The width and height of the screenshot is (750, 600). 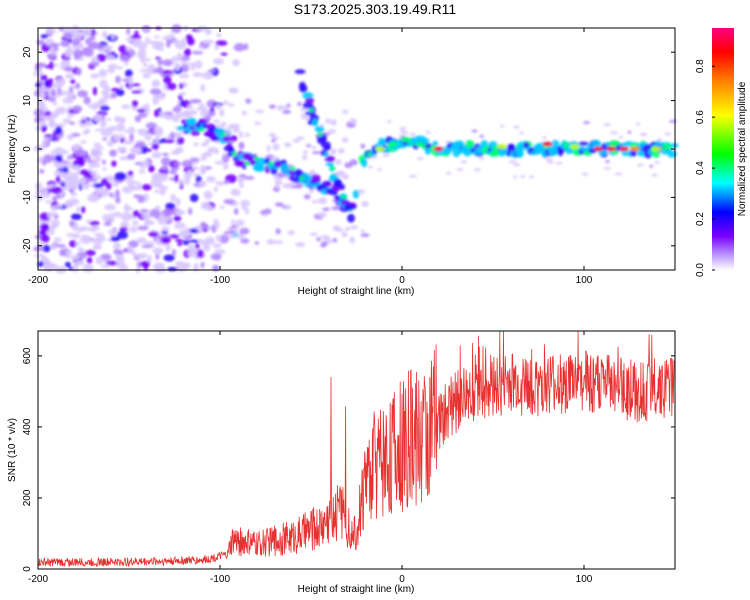 I want to click on colorbar-tick-label: 0.2, so click(x=700, y=219).